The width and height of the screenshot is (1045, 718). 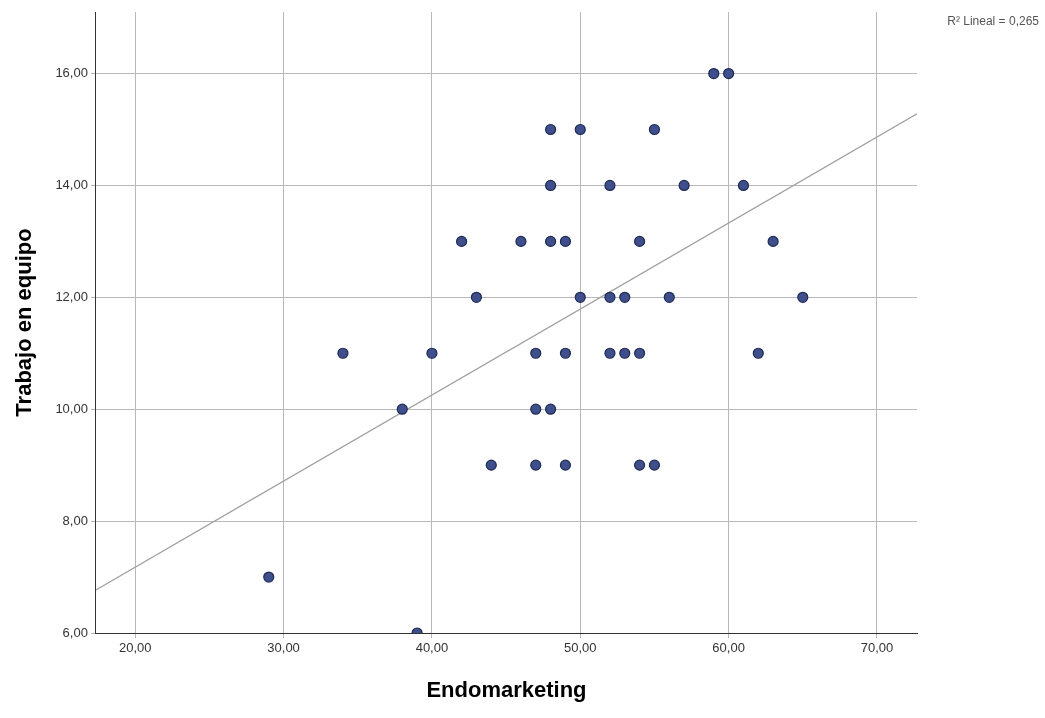 What do you see at coordinates (432, 648) in the screenshot?
I see `x-tick-label: 40,00` at bounding box center [432, 648].